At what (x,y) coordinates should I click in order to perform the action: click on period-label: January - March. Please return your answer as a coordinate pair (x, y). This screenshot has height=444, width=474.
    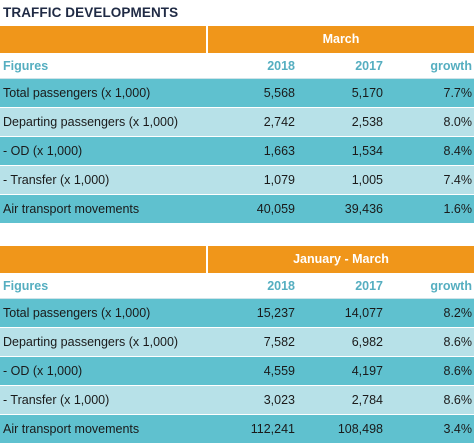
    Looking at the image, I should click on (341, 259).